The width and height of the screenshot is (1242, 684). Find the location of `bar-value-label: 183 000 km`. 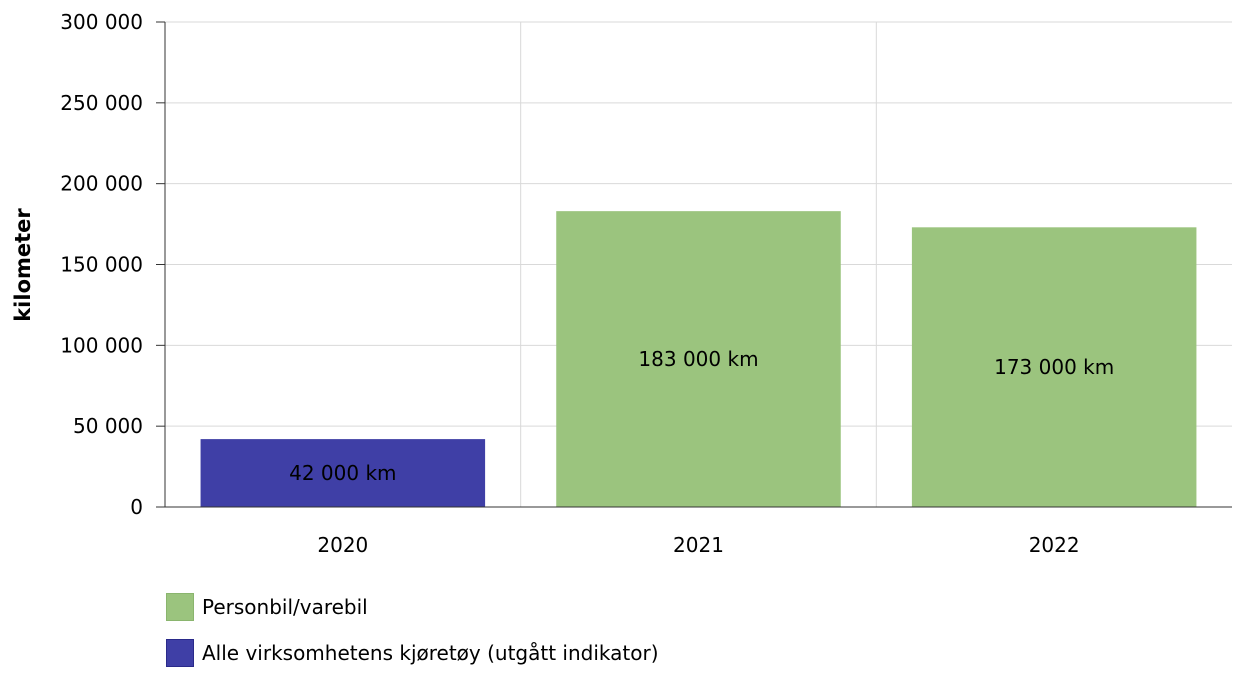

bar-value-label: 183 000 km is located at coordinates (698, 359).